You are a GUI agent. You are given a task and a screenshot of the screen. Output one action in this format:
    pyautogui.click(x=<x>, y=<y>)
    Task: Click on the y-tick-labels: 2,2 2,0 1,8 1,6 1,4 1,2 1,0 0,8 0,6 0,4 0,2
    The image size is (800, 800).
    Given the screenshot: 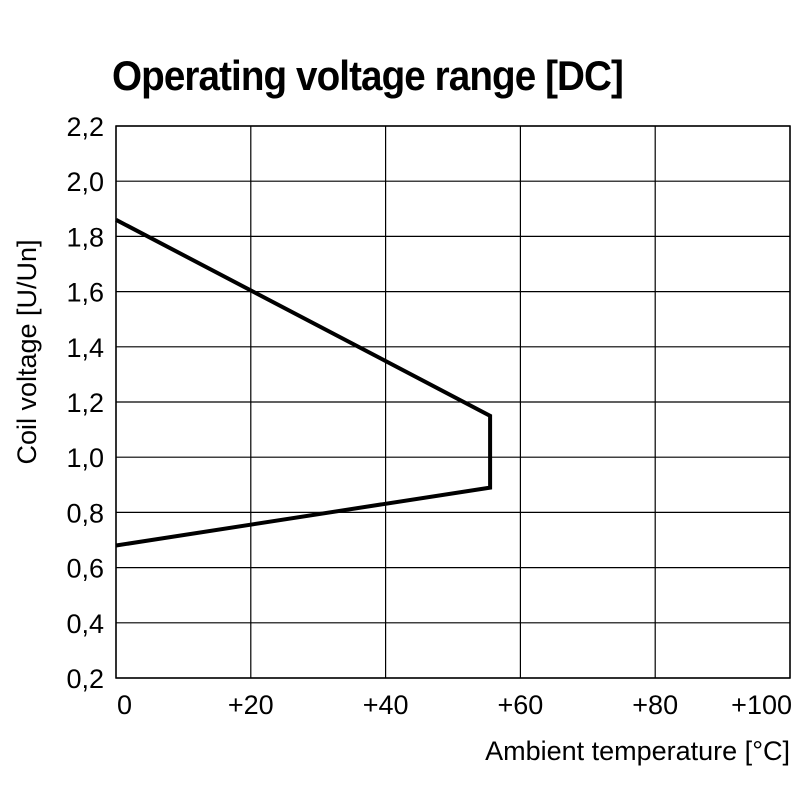 What is the action you would take?
    pyautogui.click(x=85, y=403)
    